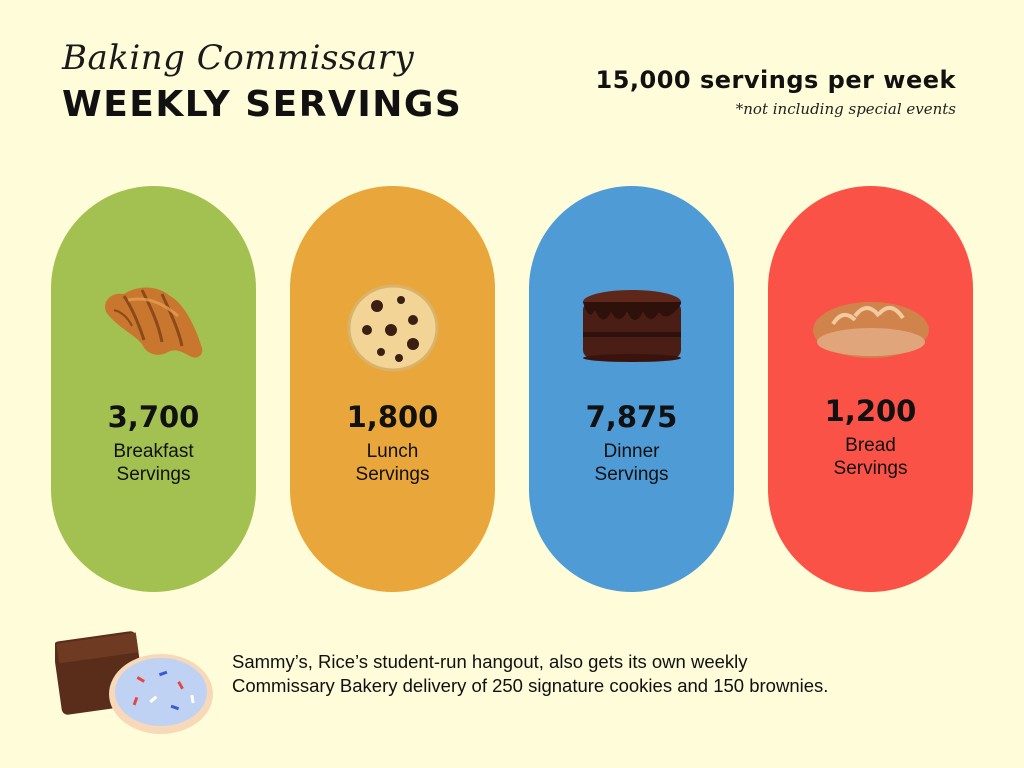  I want to click on lunch-label: Lunch Servings, so click(392, 463).